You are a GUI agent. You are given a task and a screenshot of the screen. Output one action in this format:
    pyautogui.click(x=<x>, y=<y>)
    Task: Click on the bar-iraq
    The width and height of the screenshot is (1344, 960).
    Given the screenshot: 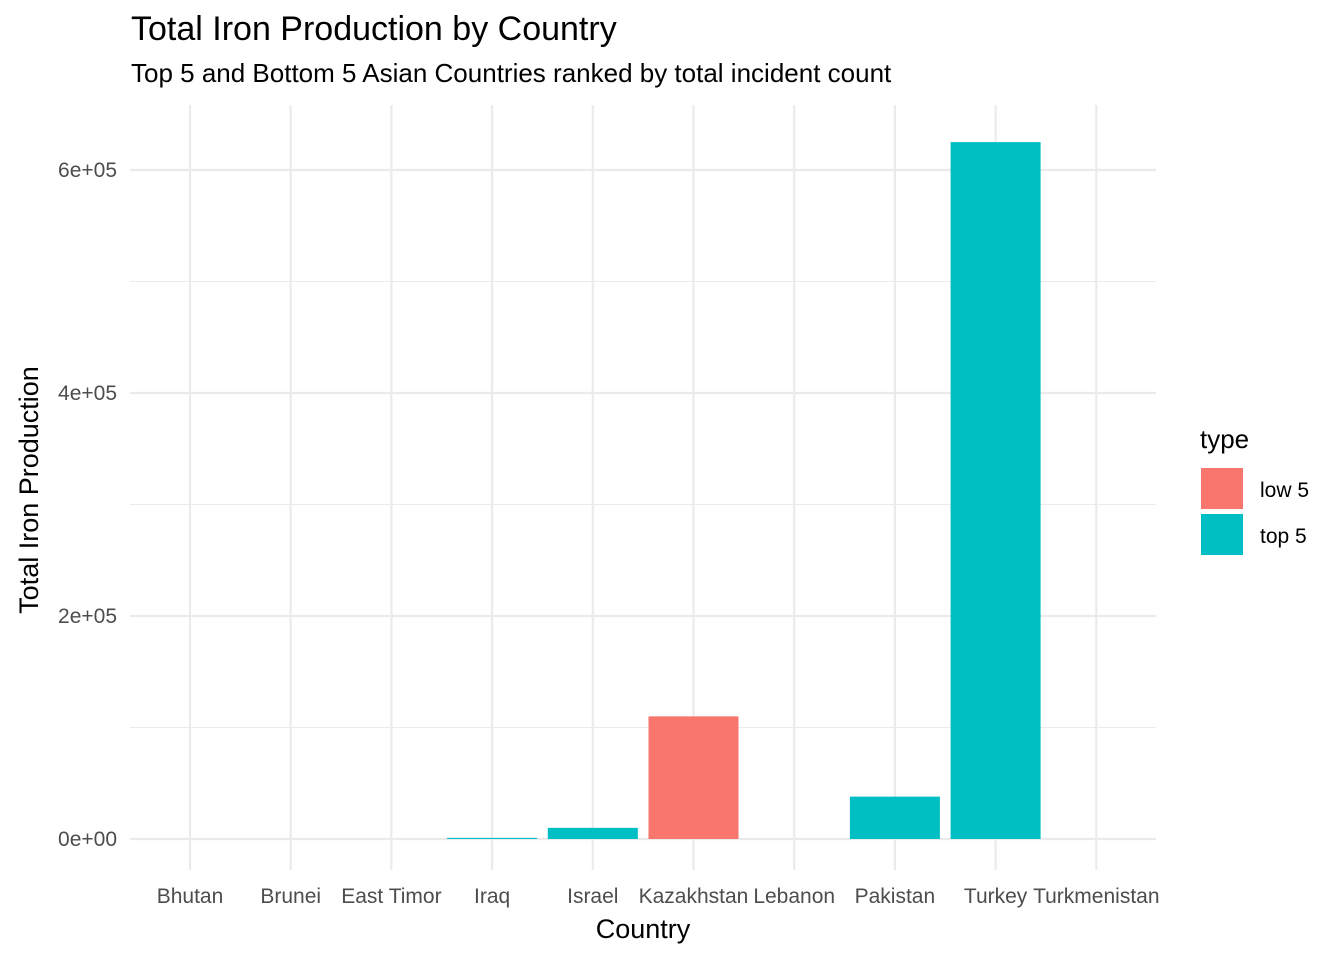 What is the action you would take?
    pyautogui.click(x=492, y=838)
    